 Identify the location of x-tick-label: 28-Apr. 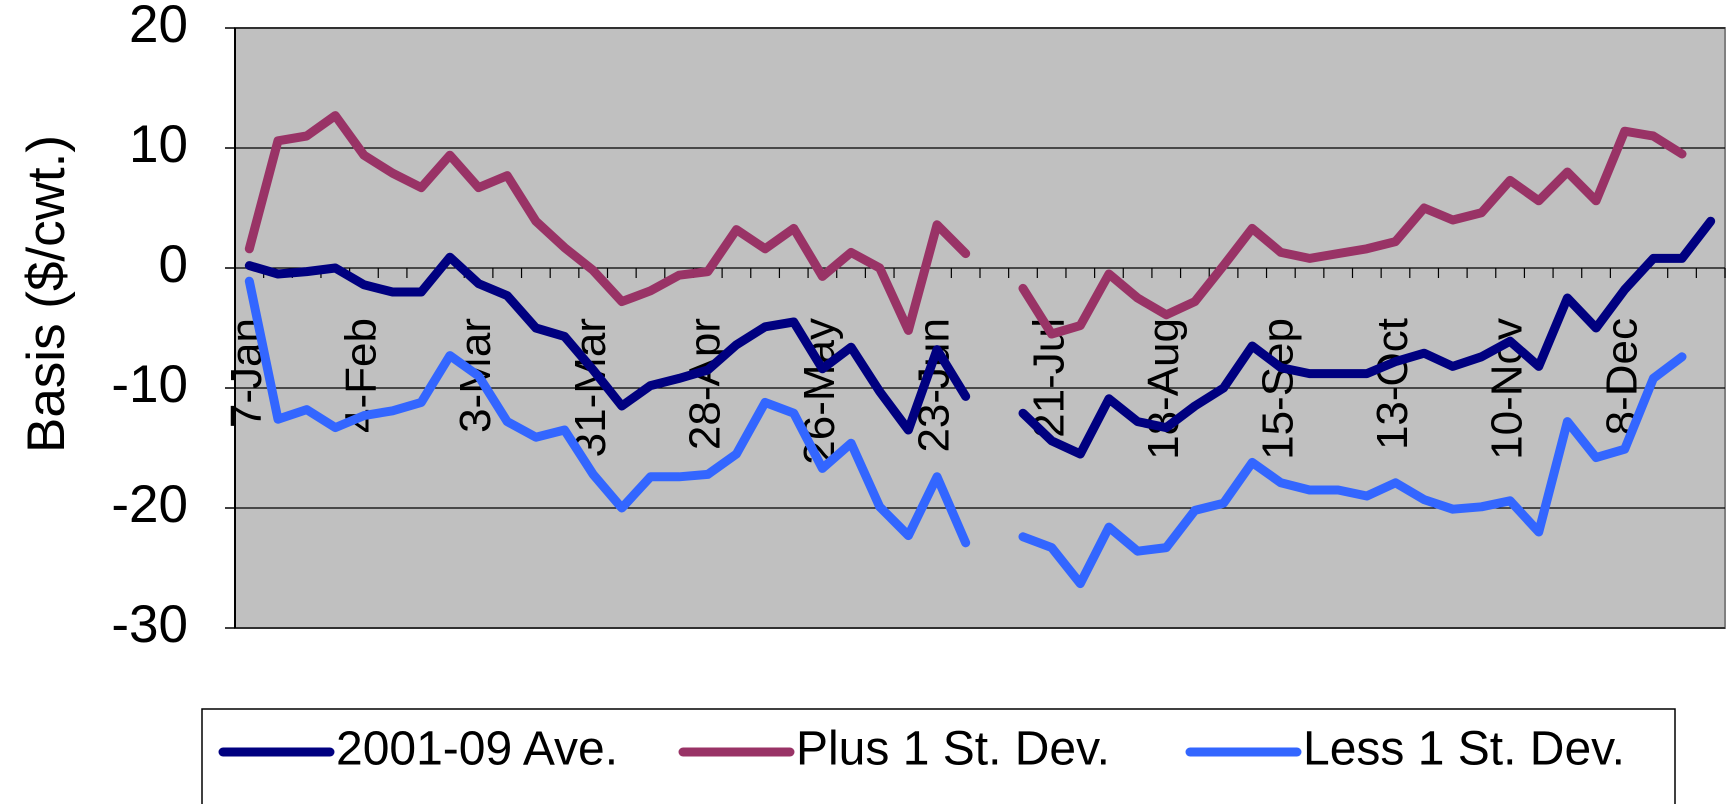
(704, 384).